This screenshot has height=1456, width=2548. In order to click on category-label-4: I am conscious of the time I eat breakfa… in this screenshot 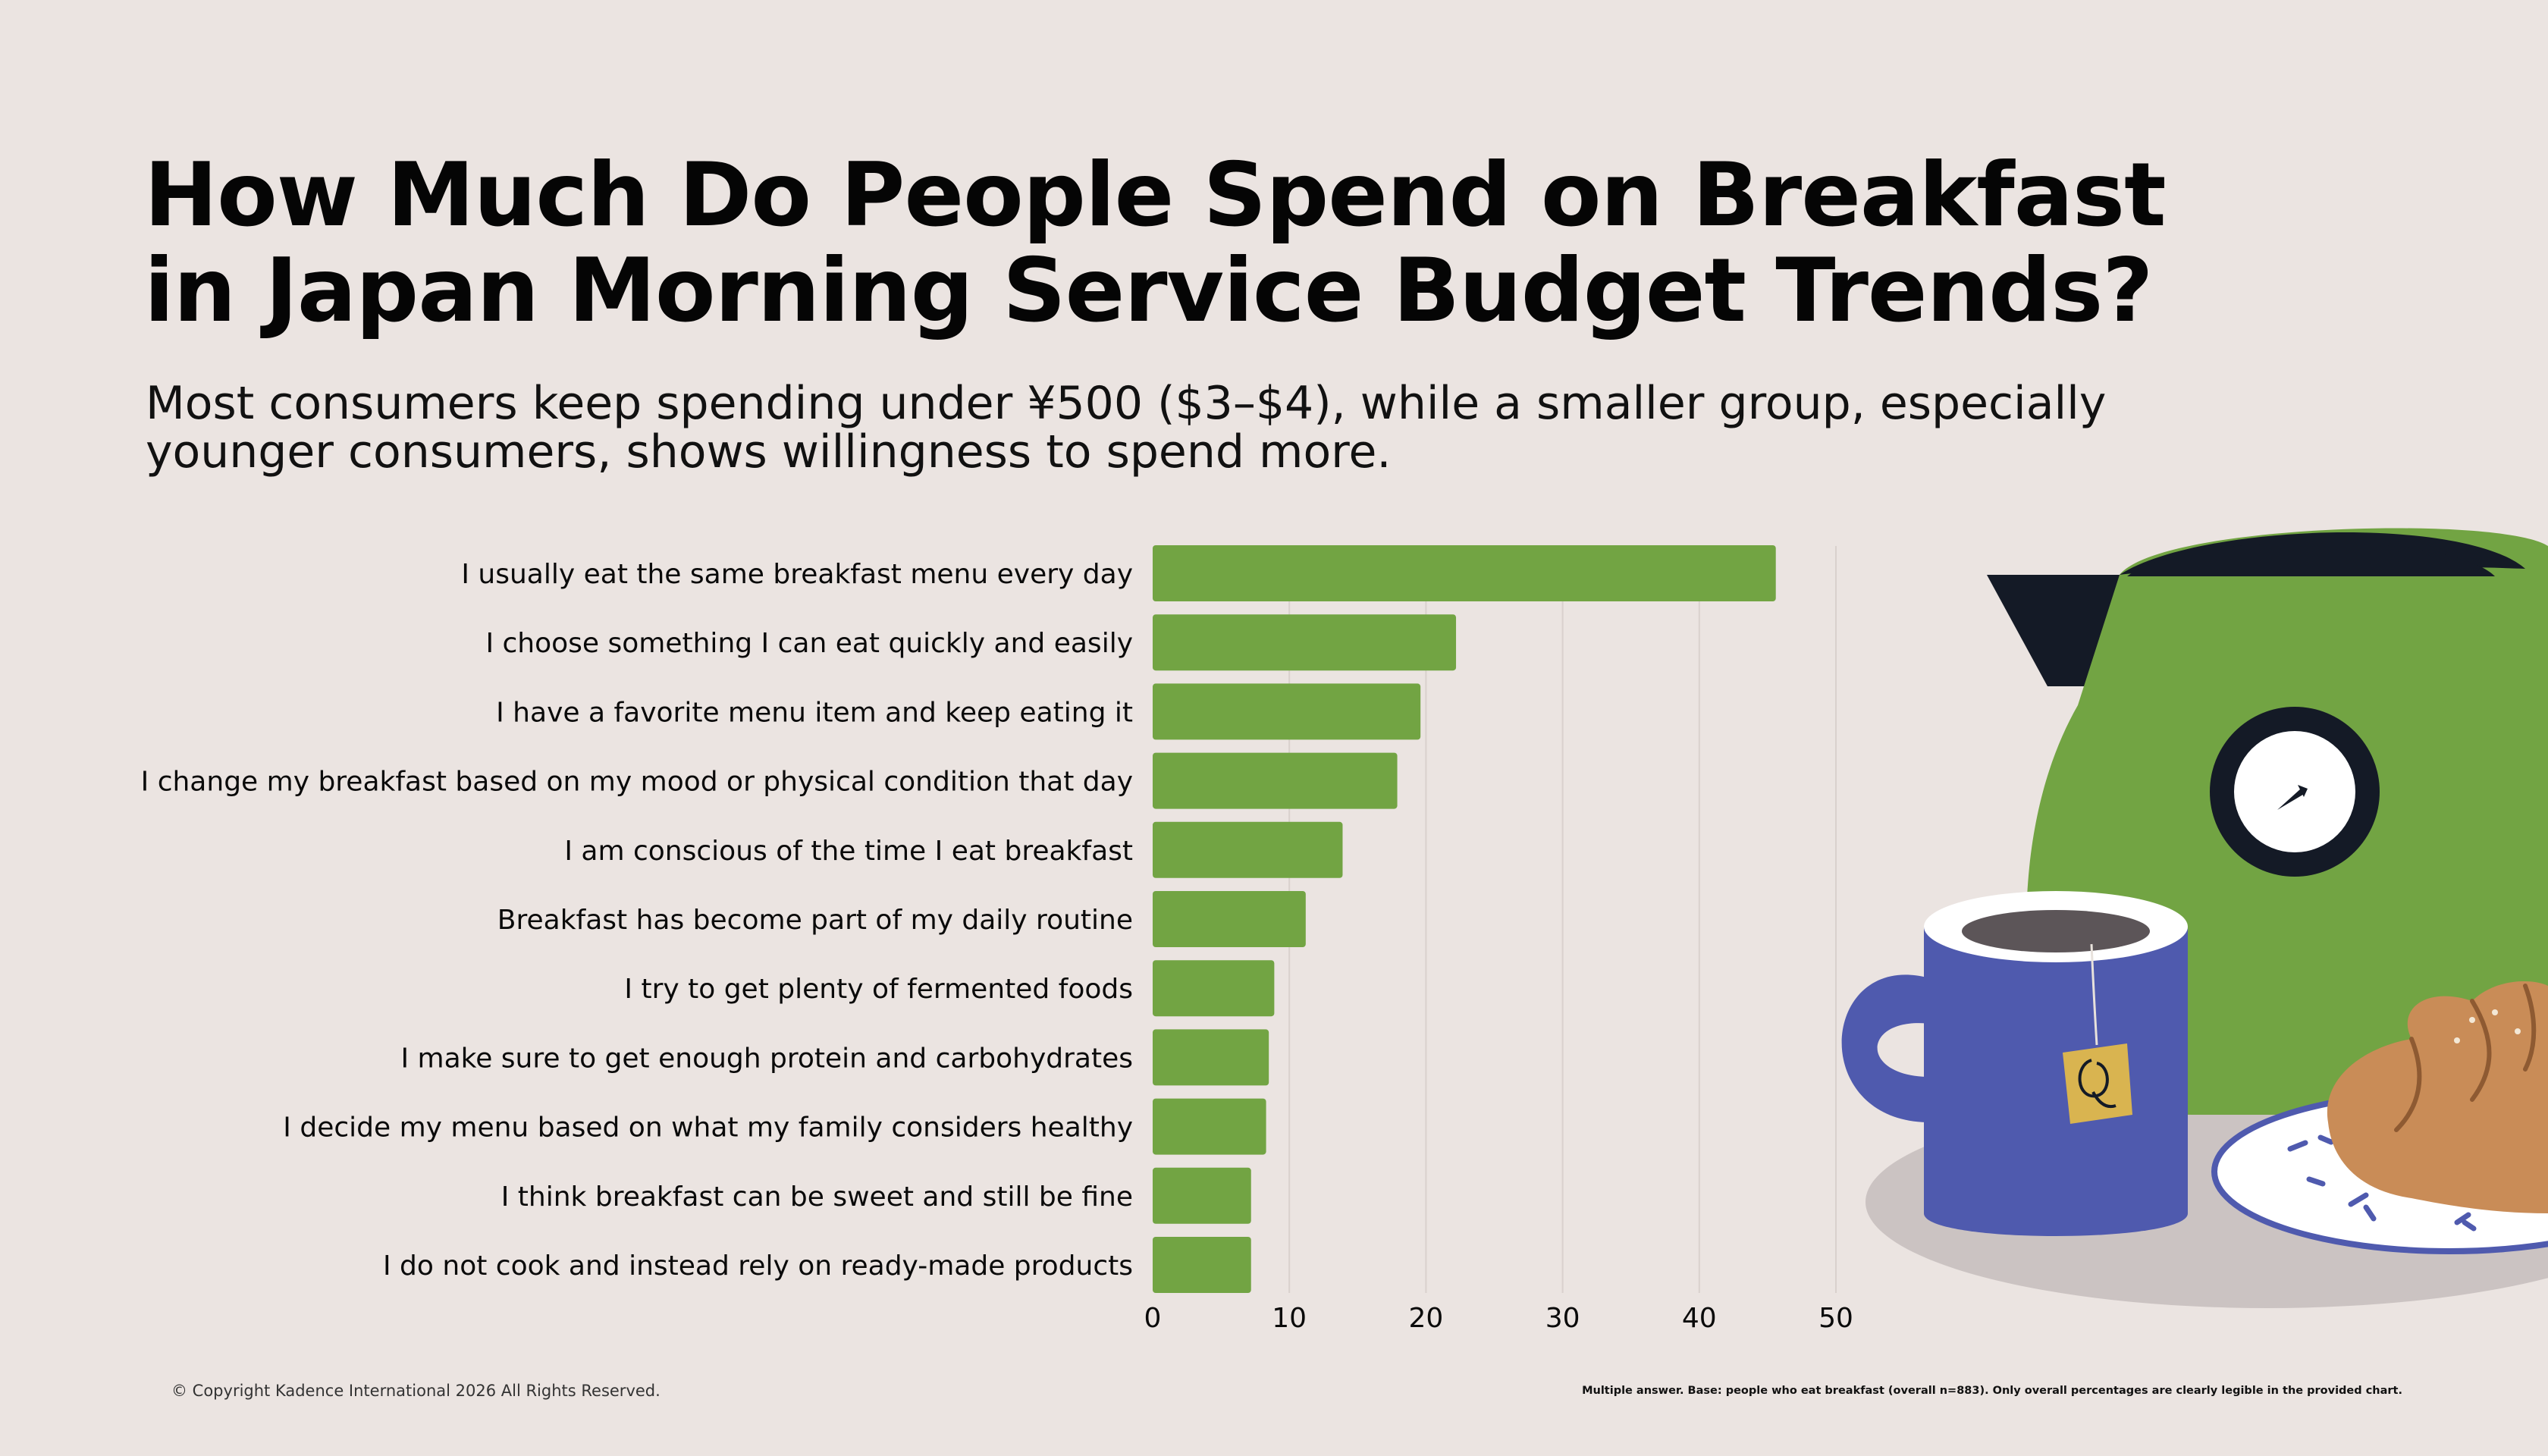, I will do `click(848, 851)`.